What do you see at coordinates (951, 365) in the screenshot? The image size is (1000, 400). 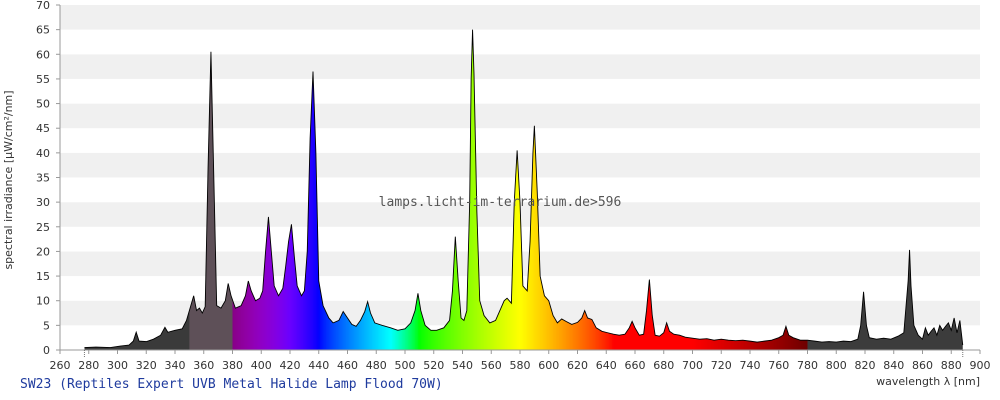 I see `x-tick-label: 880` at bounding box center [951, 365].